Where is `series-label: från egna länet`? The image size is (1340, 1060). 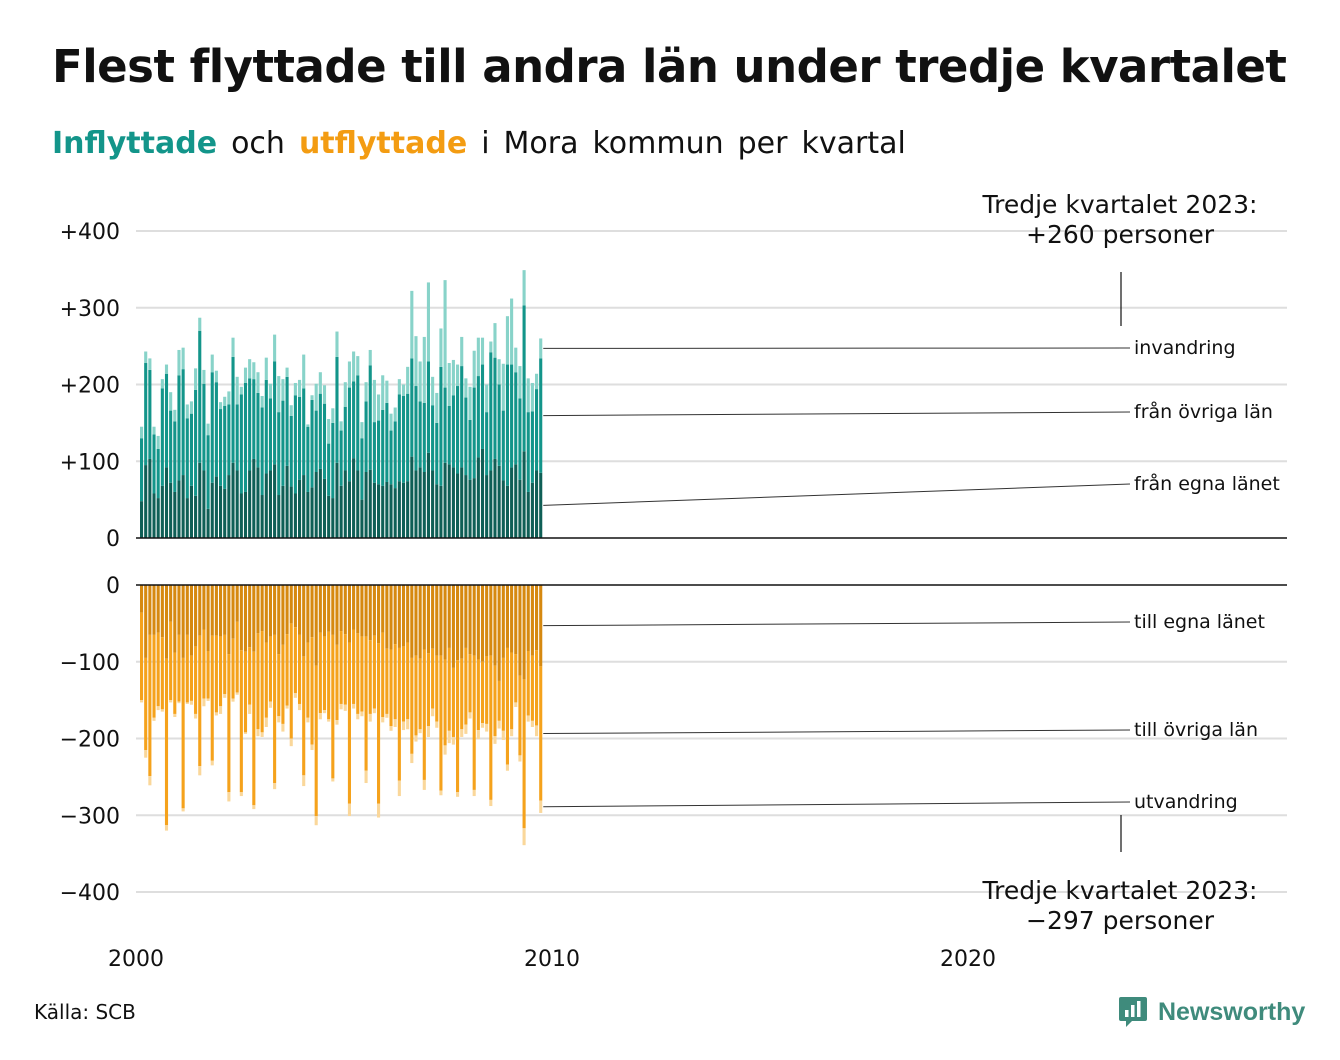 series-label: från egna länet is located at coordinates (1207, 483).